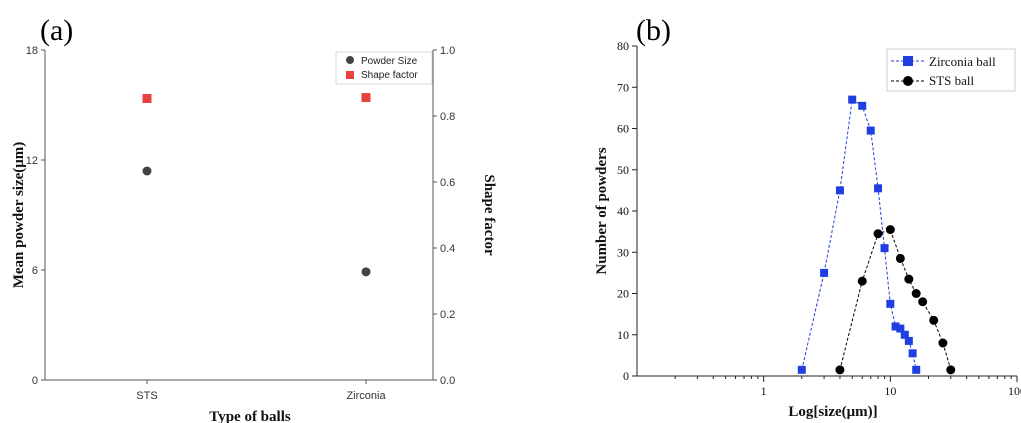 The image size is (1021, 423). What do you see at coordinates (350, 75) in the screenshot?
I see `panel-a-legend-marker-shape-factor` at bounding box center [350, 75].